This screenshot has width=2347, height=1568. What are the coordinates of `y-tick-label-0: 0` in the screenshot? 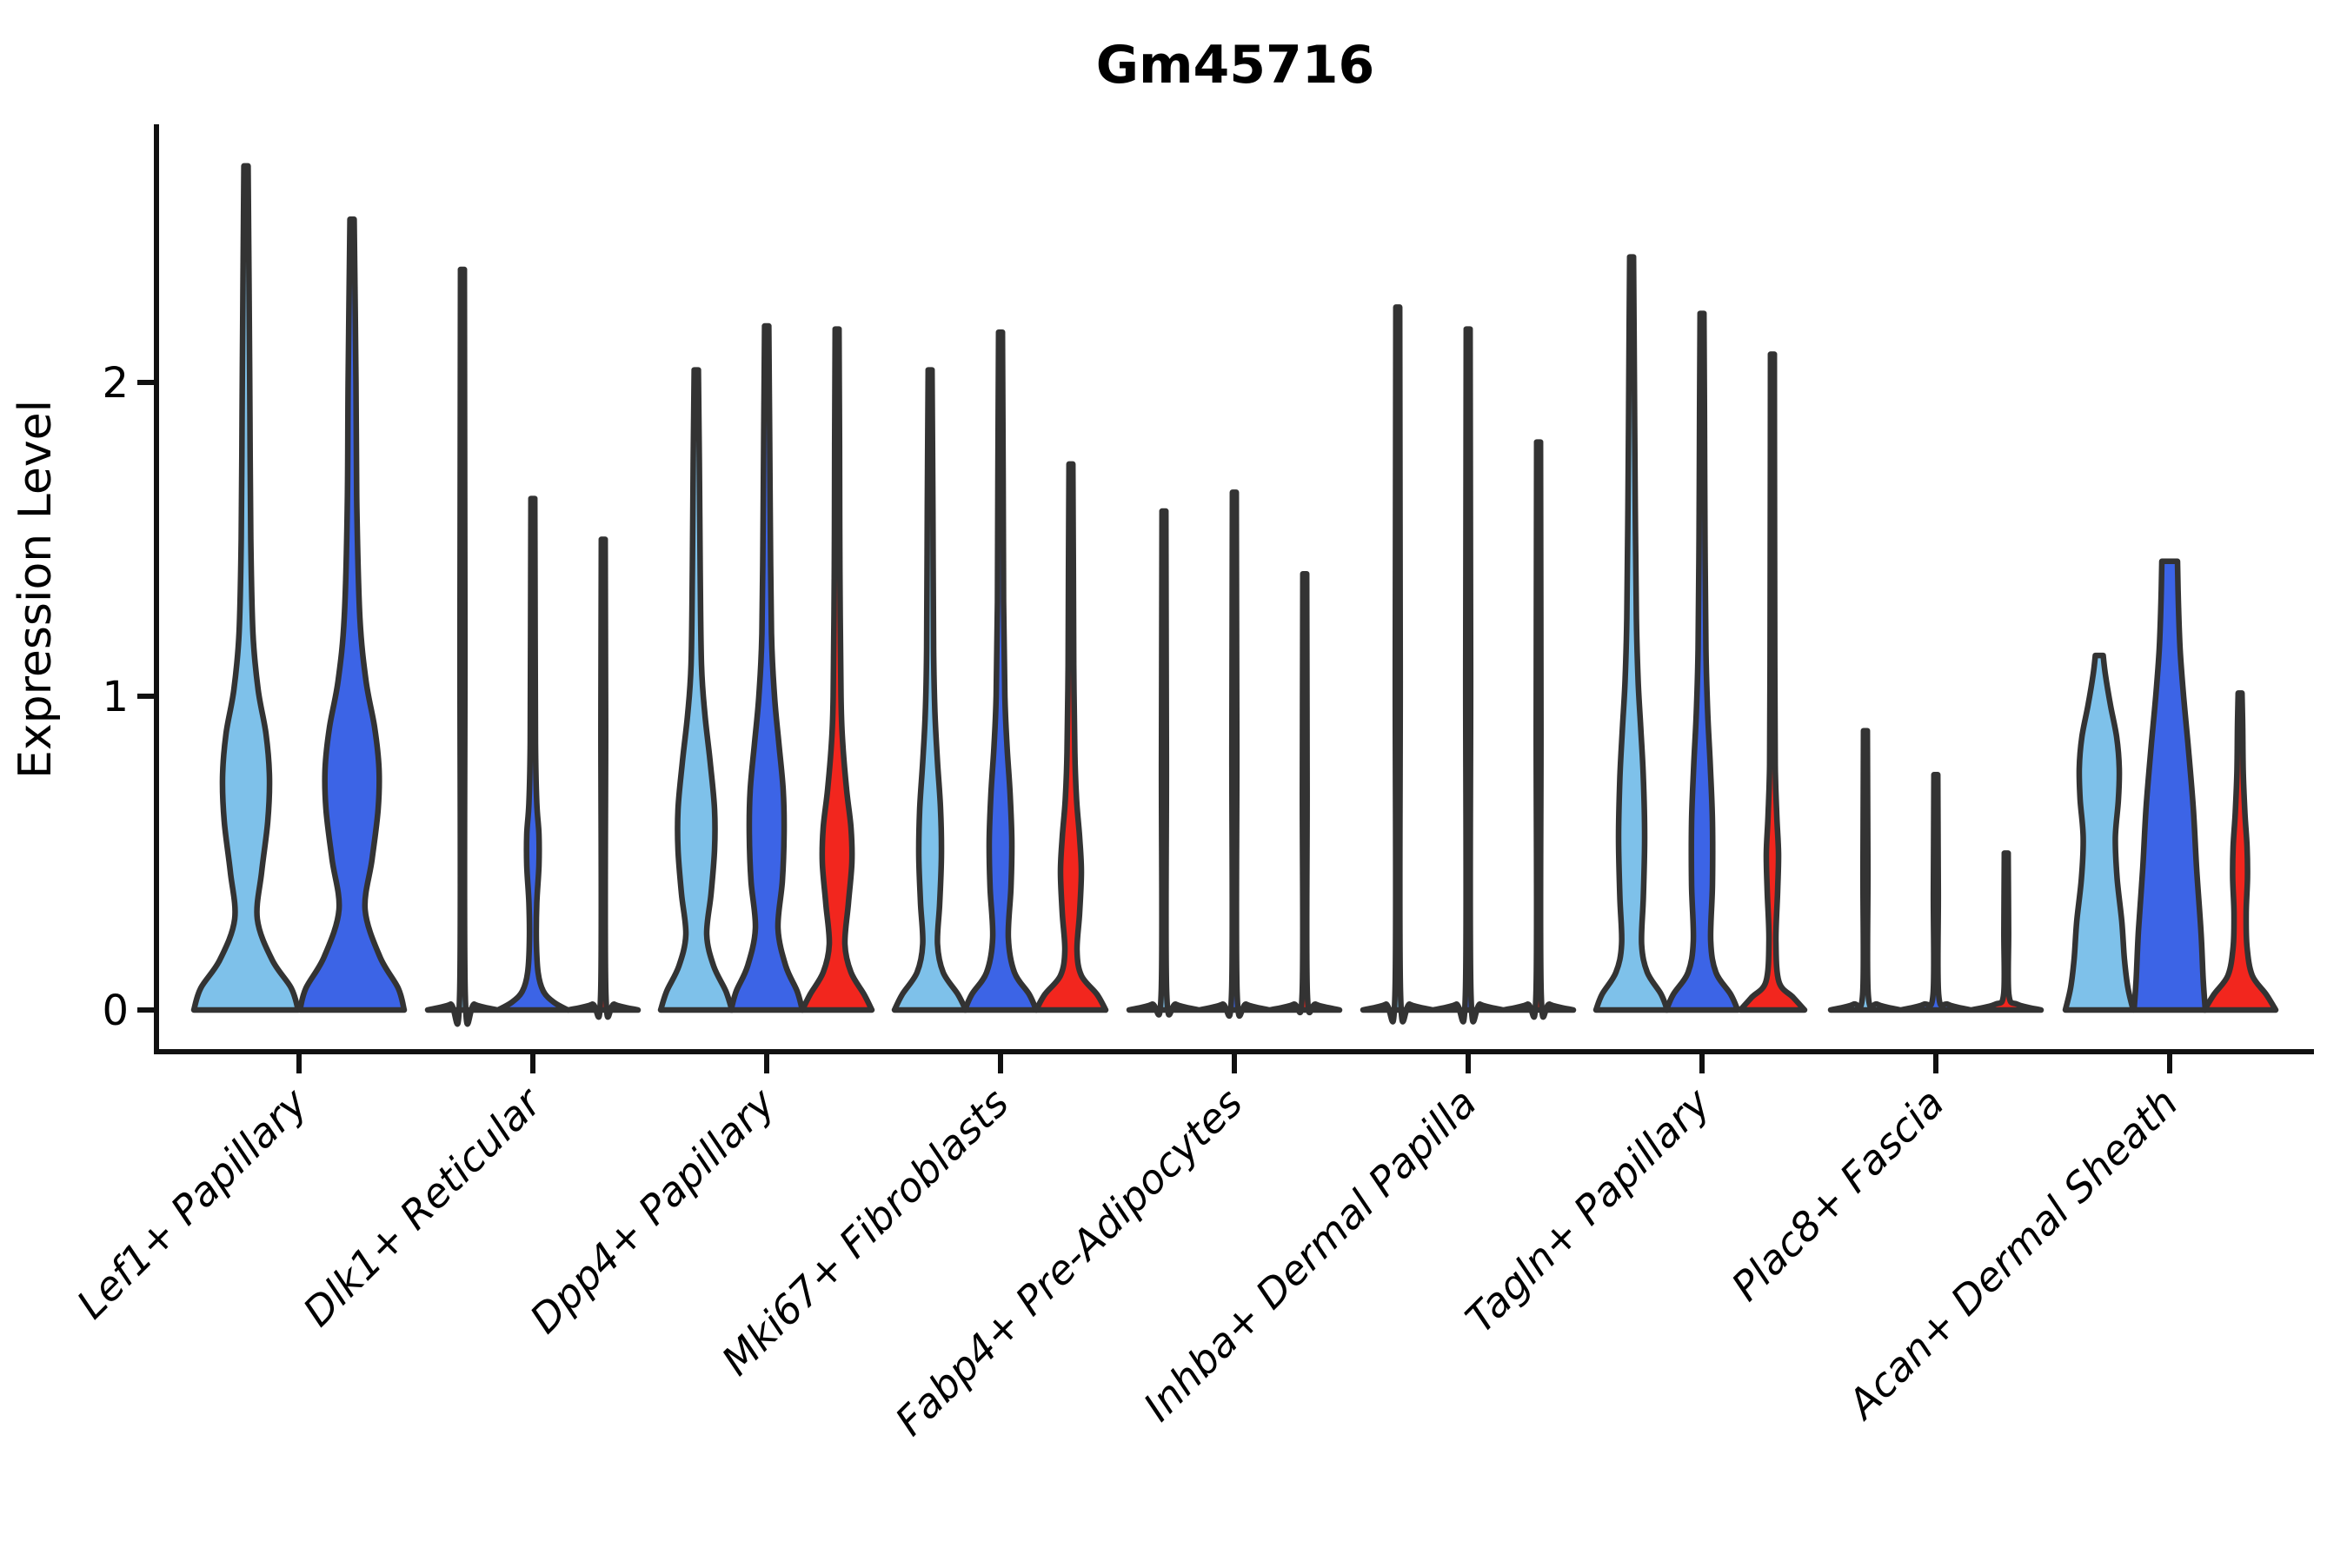 It's located at (115, 1011).